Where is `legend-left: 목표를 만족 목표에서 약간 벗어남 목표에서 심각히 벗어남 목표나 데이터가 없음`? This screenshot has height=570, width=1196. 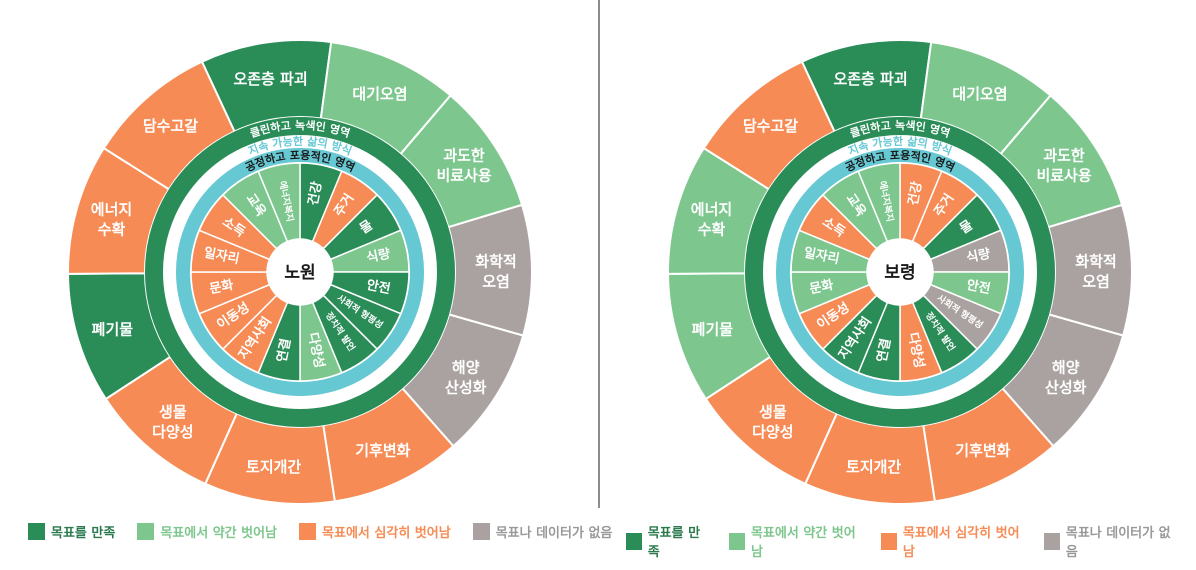 legend-left: 목표를 만족 목표에서 약간 벗어남 목표에서 심각히 벗어남 목표나 데이터가 없음 is located at coordinates (331, 531).